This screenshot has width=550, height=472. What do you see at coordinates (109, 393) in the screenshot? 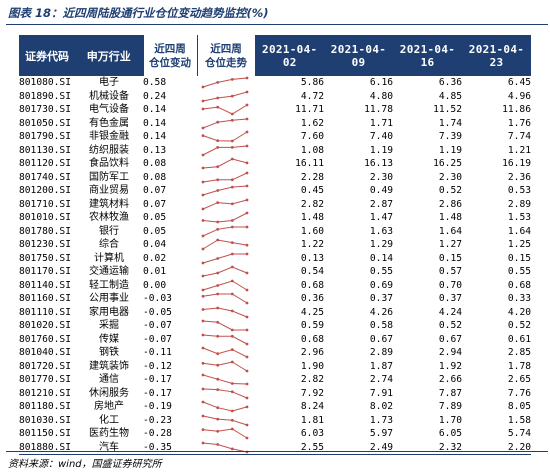
I see `industry-name: 休闲服务` at bounding box center [109, 393].